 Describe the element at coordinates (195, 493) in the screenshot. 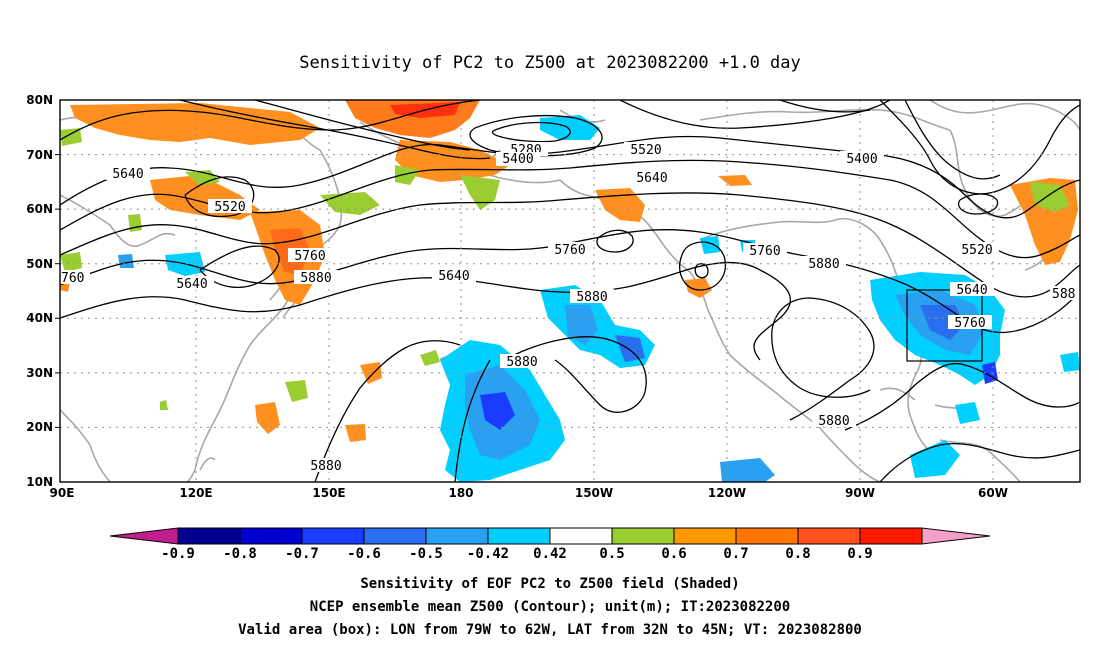

I see `lon-tick-label: 120E` at that location.